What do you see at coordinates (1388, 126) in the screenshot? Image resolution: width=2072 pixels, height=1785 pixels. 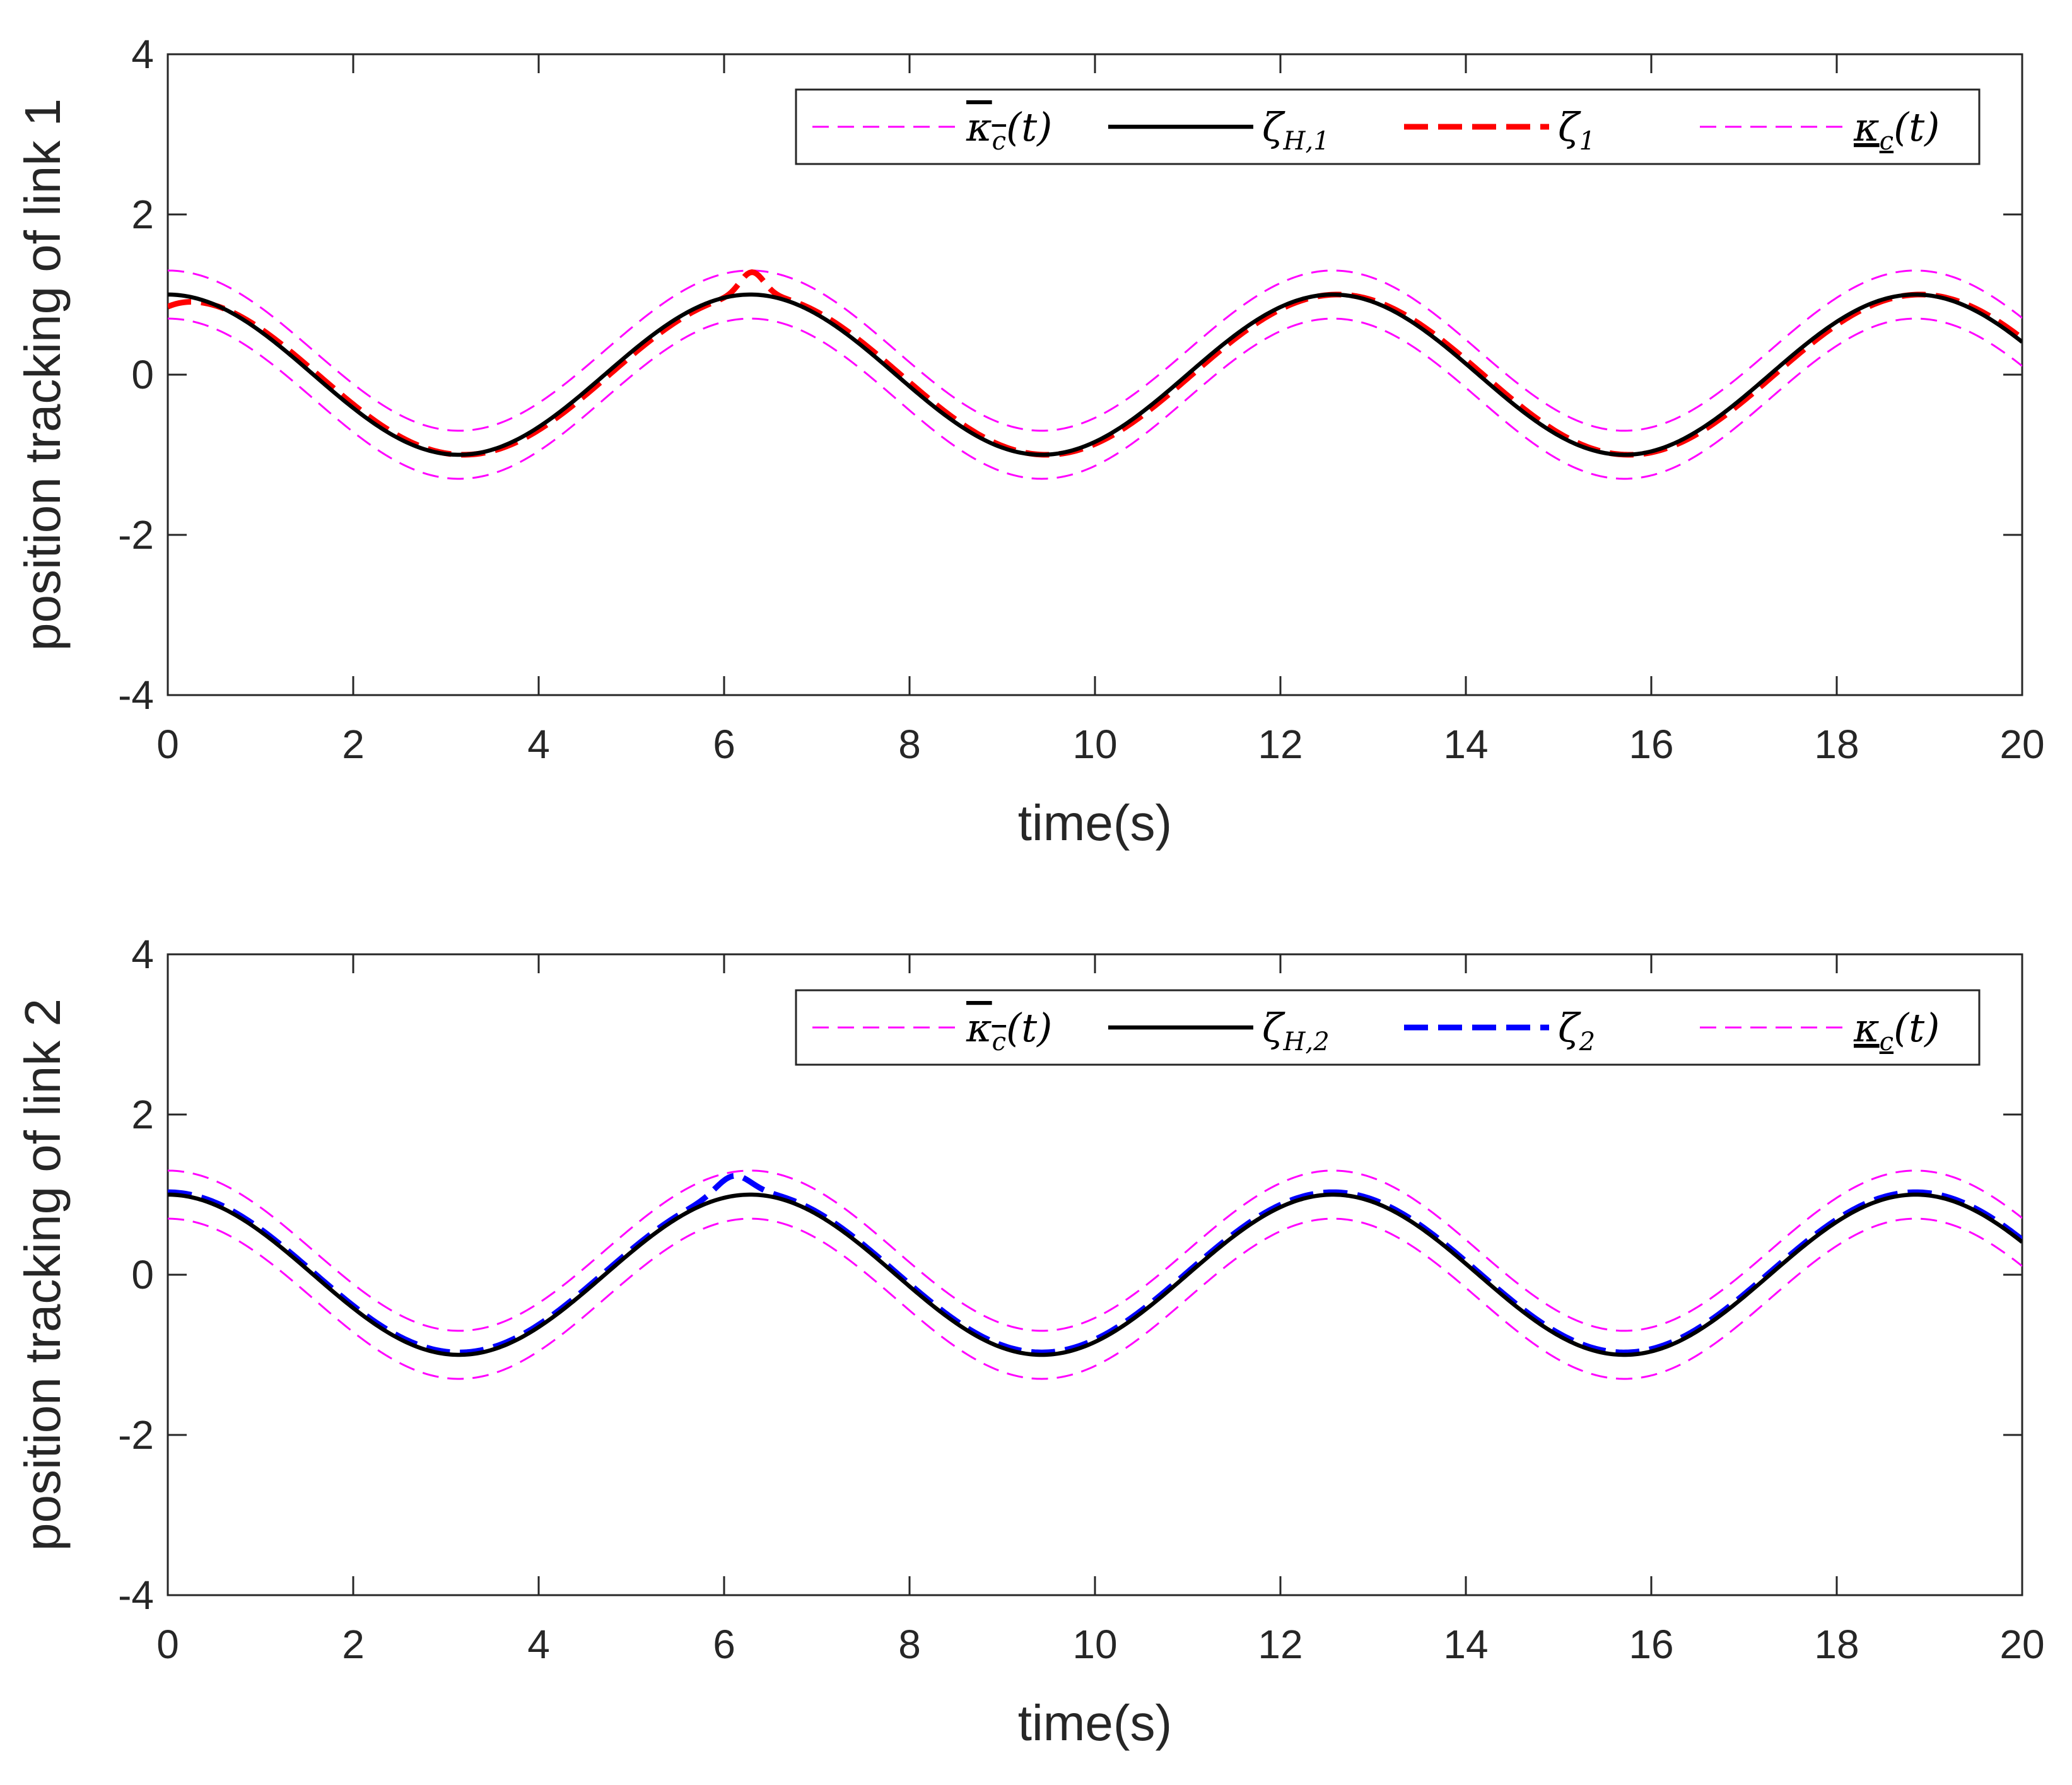 I see `legend: κc(t) ζH,1 ζ1 κc(t)` at bounding box center [1388, 126].